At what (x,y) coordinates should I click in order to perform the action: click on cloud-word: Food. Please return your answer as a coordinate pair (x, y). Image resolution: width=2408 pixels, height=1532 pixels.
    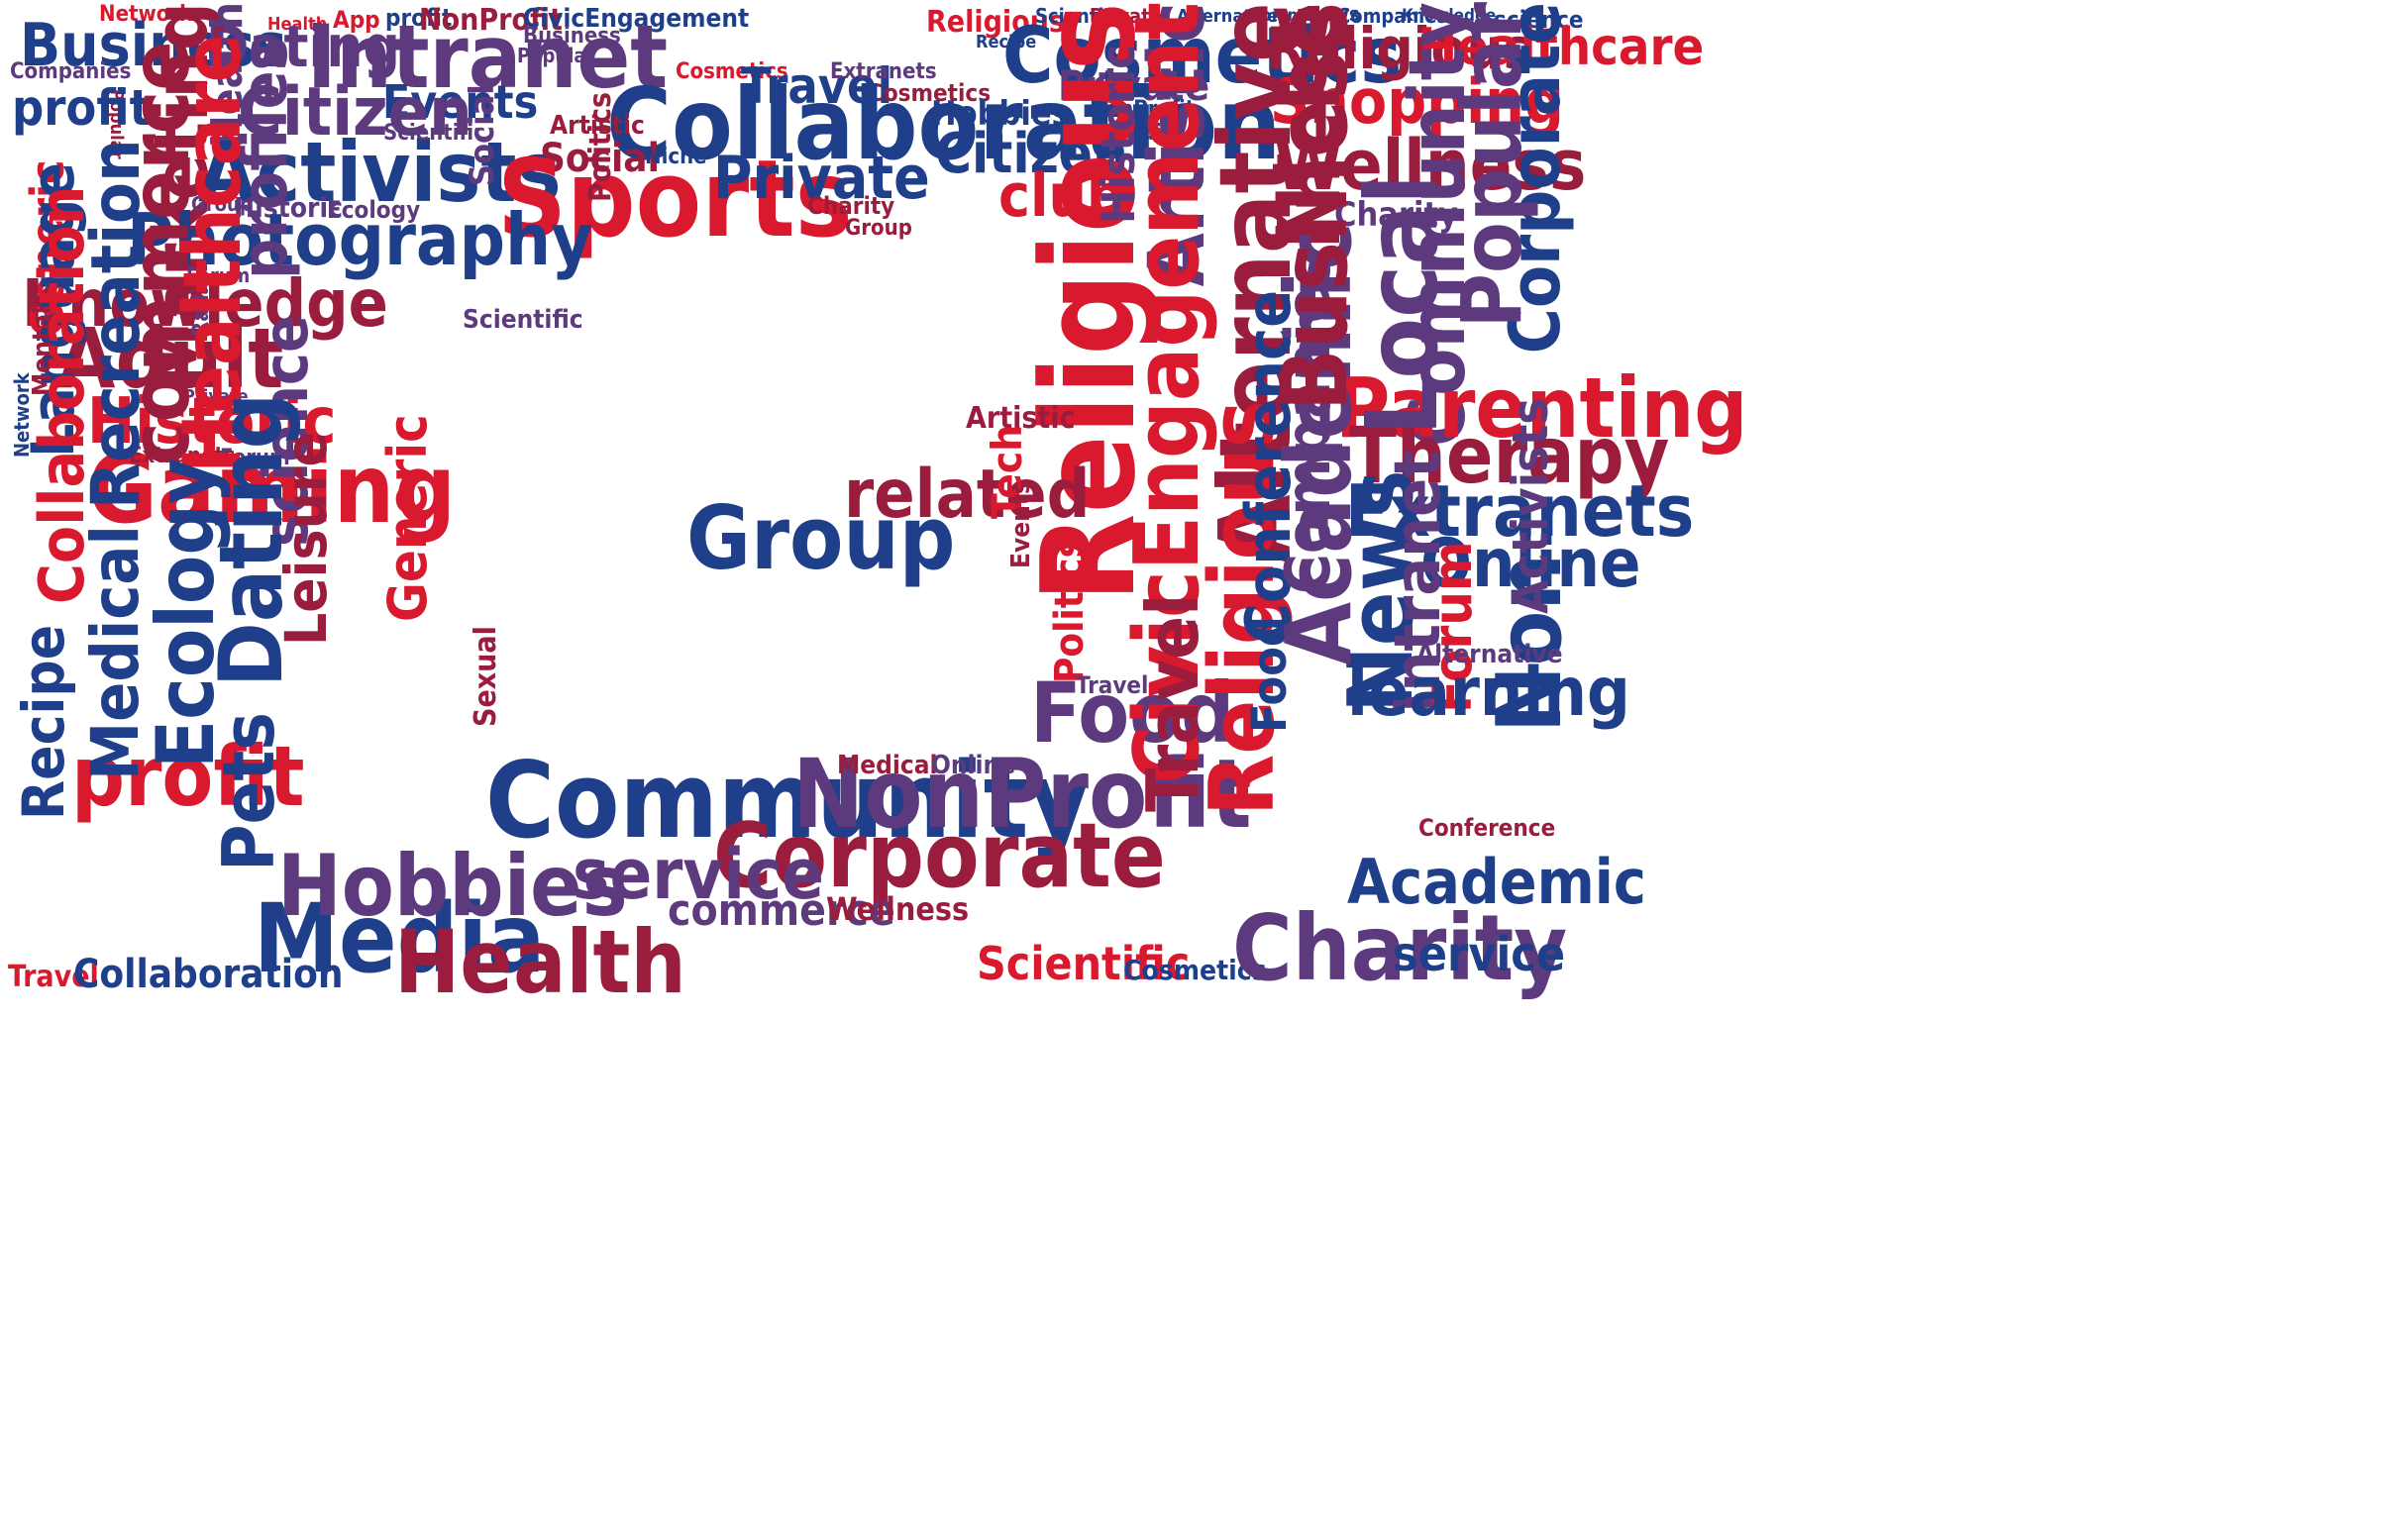
    Looking at the image, I should click on (1132, 713).